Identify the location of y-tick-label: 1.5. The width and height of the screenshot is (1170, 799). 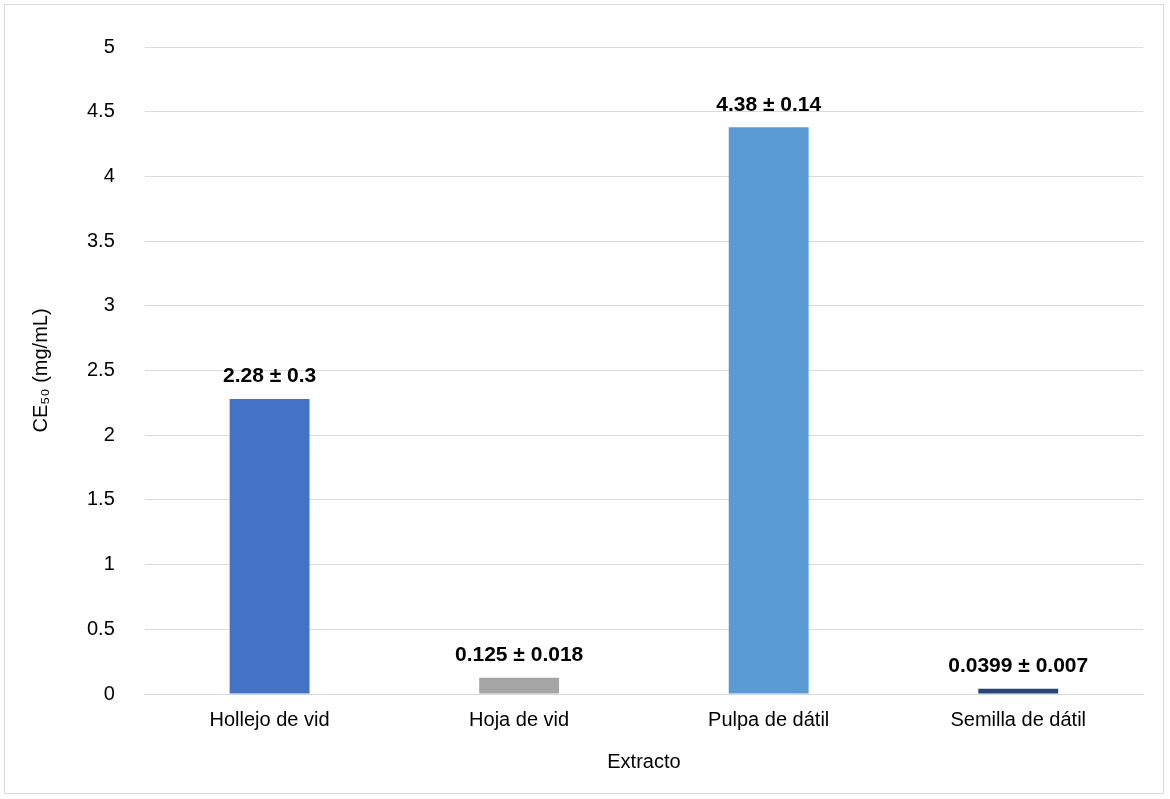
(100, 498).